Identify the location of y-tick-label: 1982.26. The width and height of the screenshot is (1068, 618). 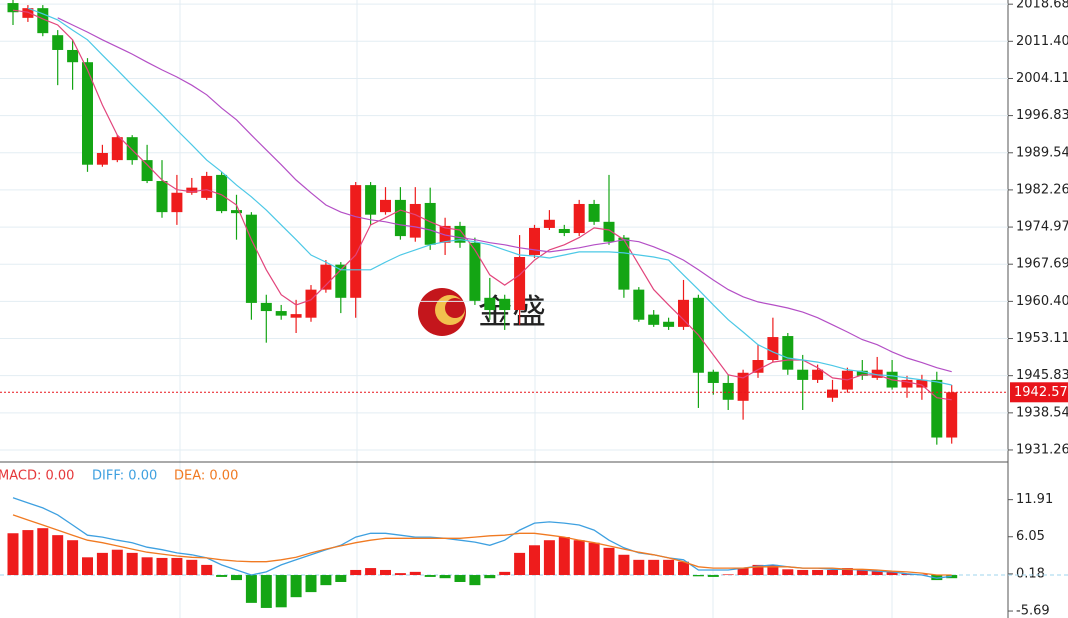
(1042, 189).